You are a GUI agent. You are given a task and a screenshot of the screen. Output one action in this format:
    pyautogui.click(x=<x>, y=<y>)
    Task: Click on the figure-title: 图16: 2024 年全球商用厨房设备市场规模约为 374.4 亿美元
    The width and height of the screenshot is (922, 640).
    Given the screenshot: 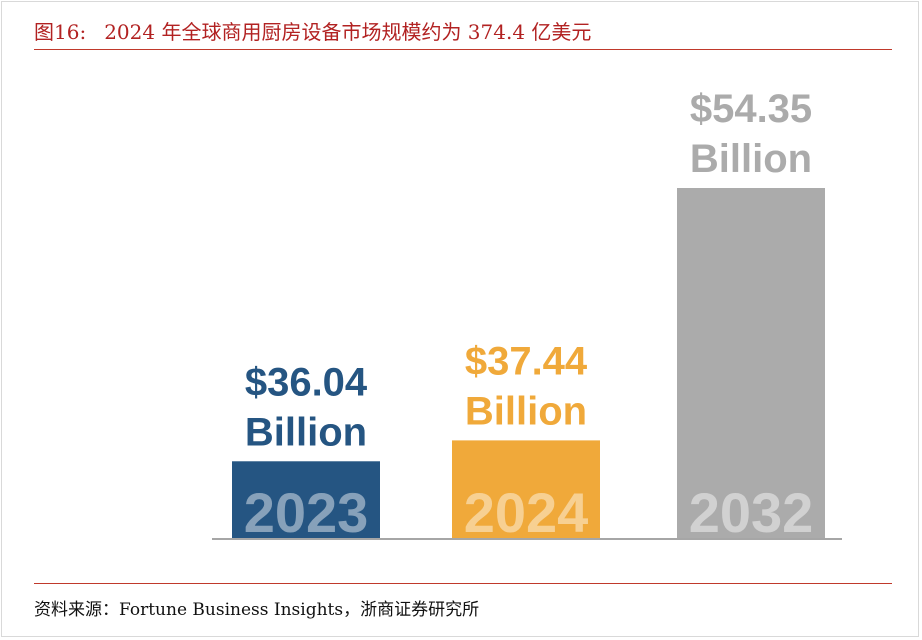 What is the action you would take?
    pyautogui.click(x=312, y=30)
    